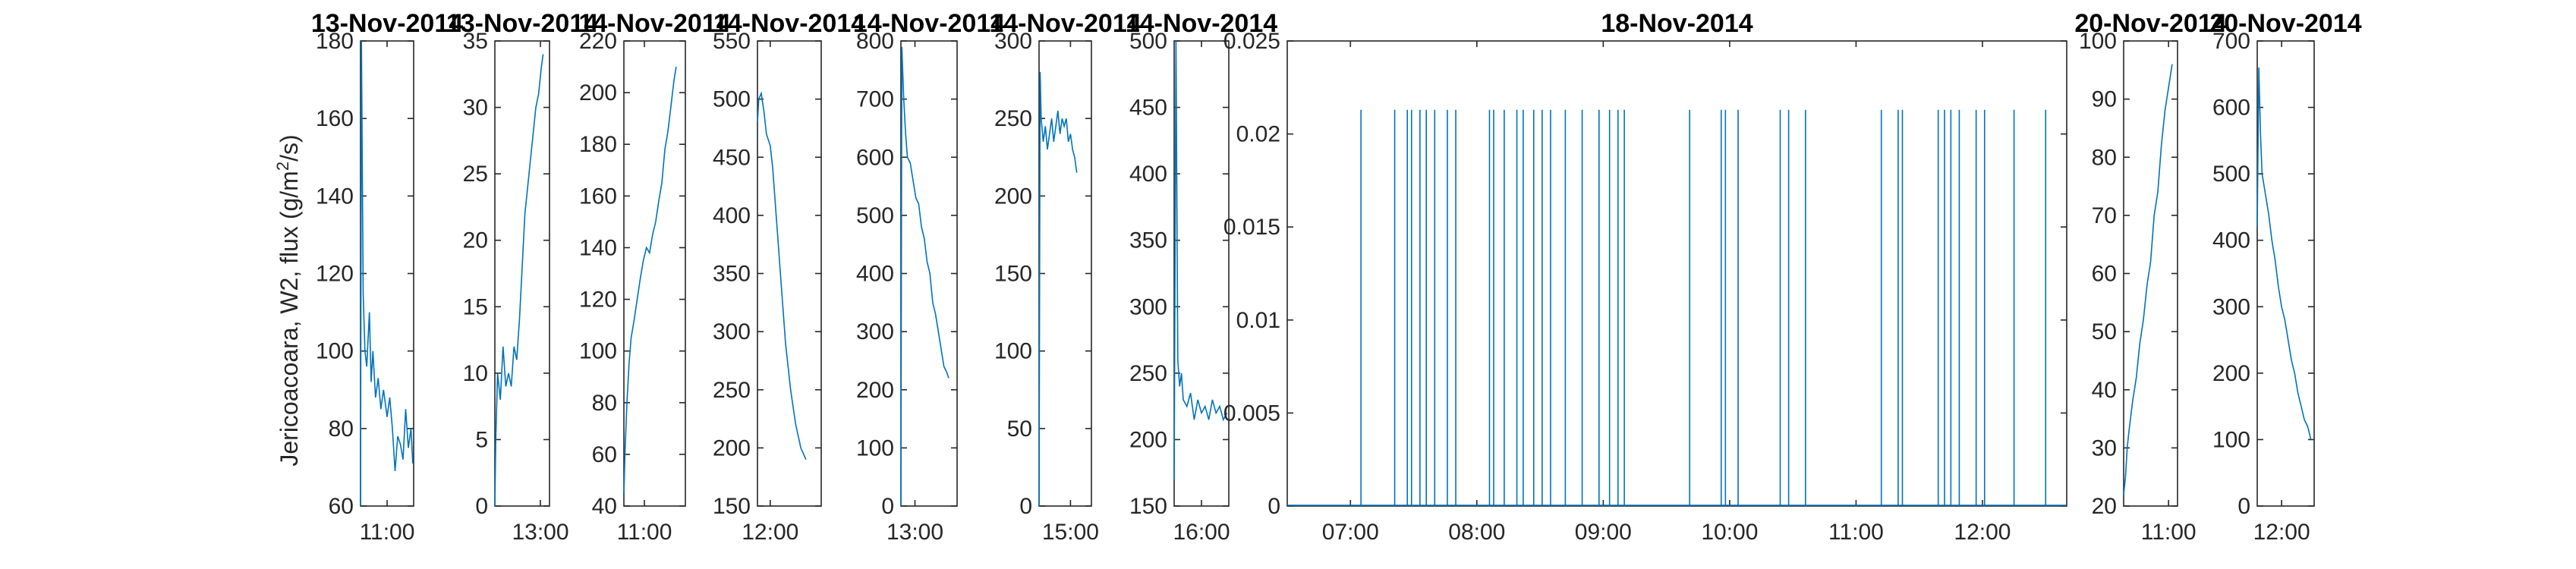 The height and width of the screenshot is (569, 2576). I want to click on y-tick-label: 40, so click(604, 507).